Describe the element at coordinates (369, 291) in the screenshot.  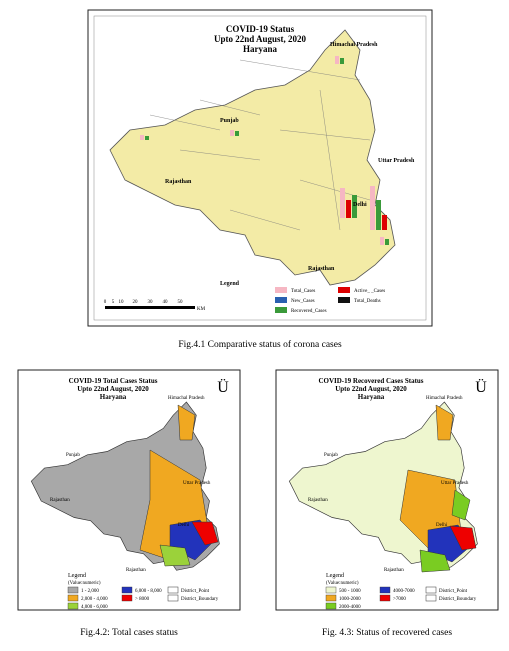
I see `legend-label: Active_ _Cases` at that location.